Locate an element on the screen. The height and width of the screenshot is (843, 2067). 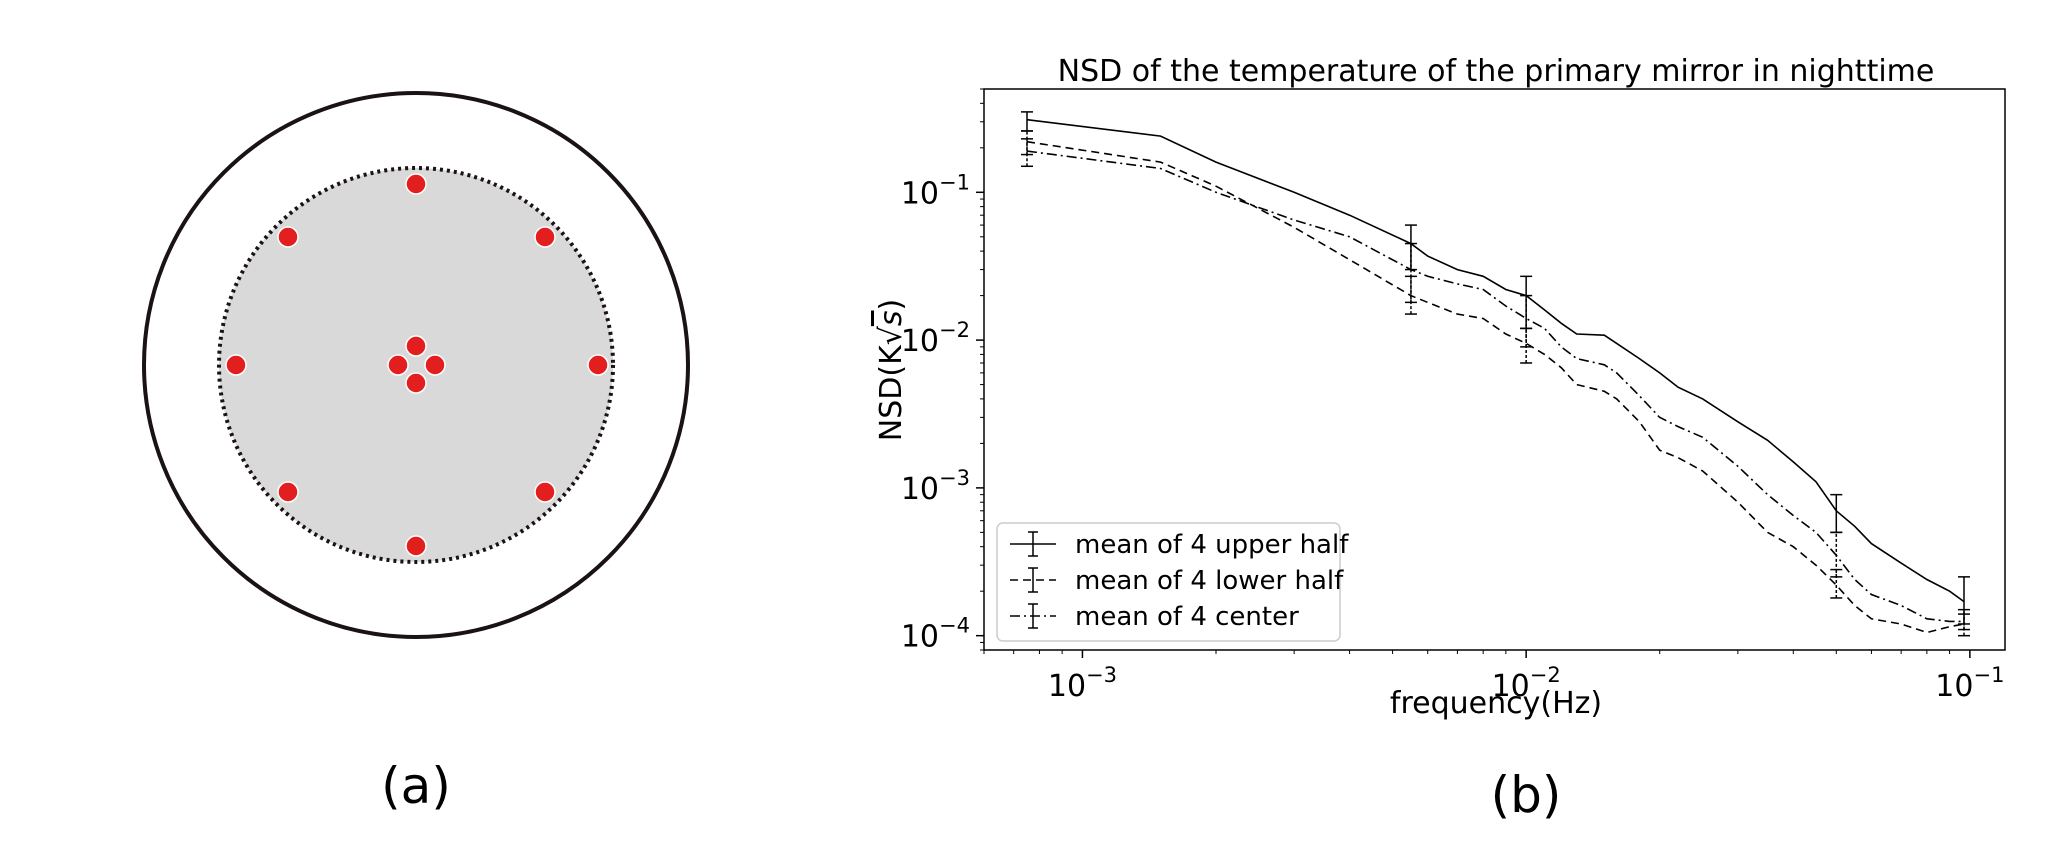
x-tick-label: 10⁻³ is located at coordinates (1082, 683).